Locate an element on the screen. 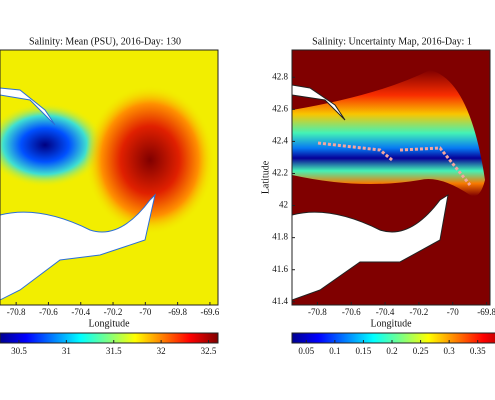 Image resolution: width=495 pixels, height=400 pixels. y-tick-label: 41.4 is located at coordinates (280, 301).